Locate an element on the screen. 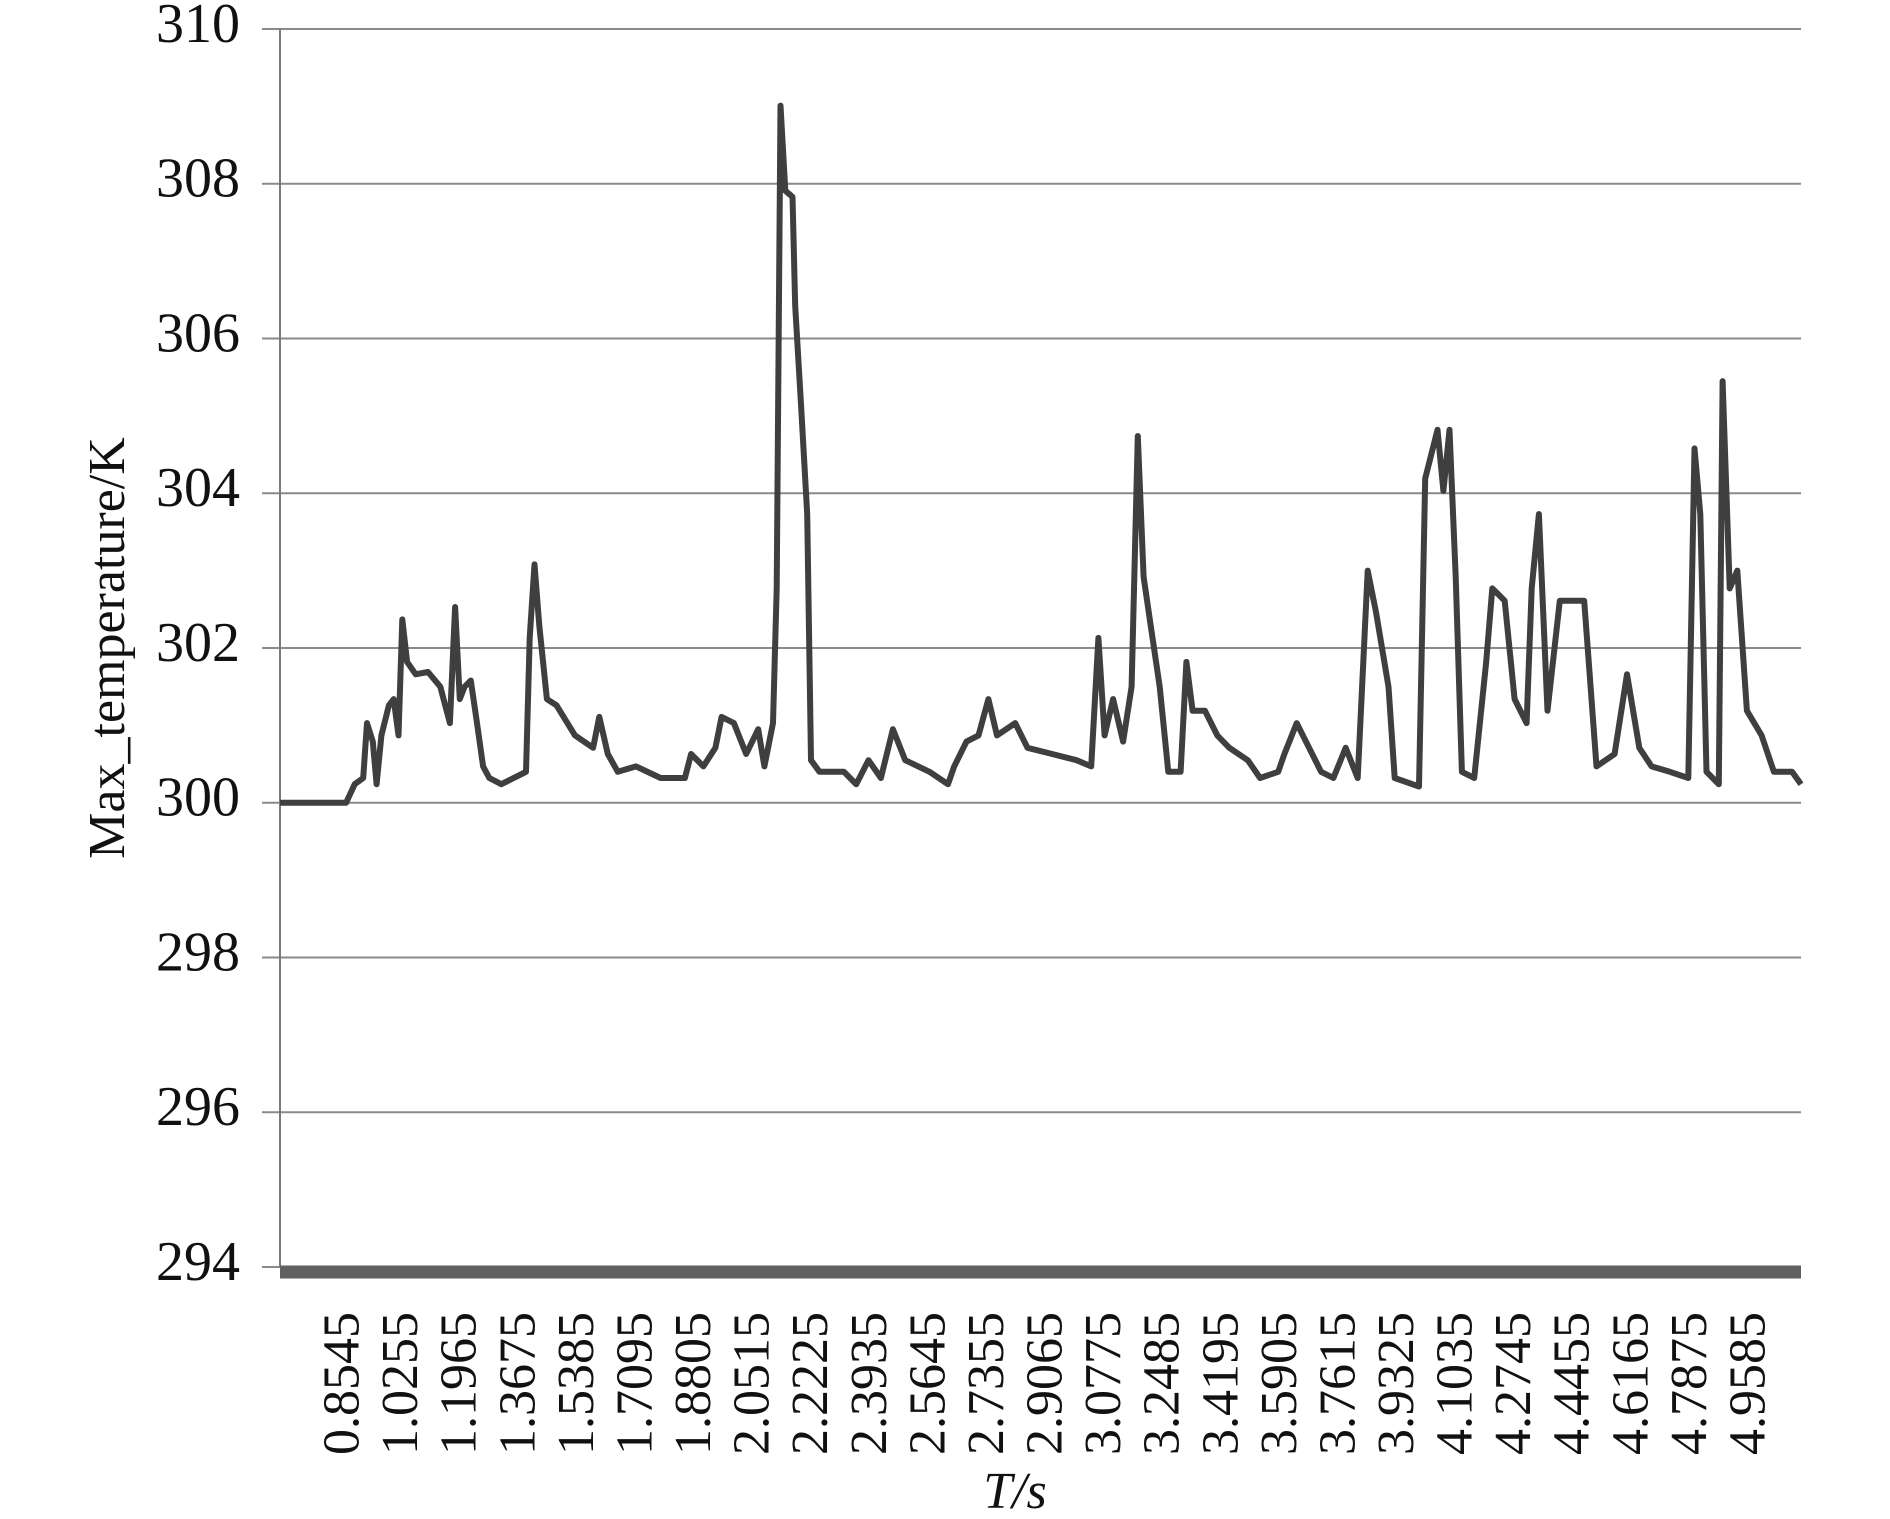  x-tick-label: 3.9325 is located at coordinates (1396, 1383).